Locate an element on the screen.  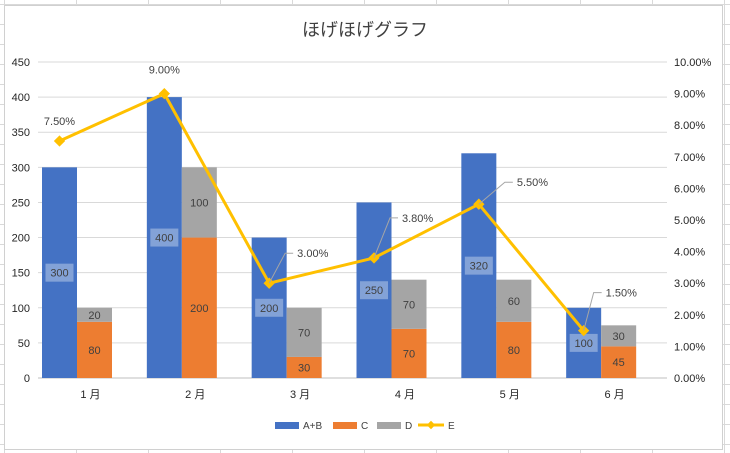
legend-label: C is located at coordinates (364, 426).